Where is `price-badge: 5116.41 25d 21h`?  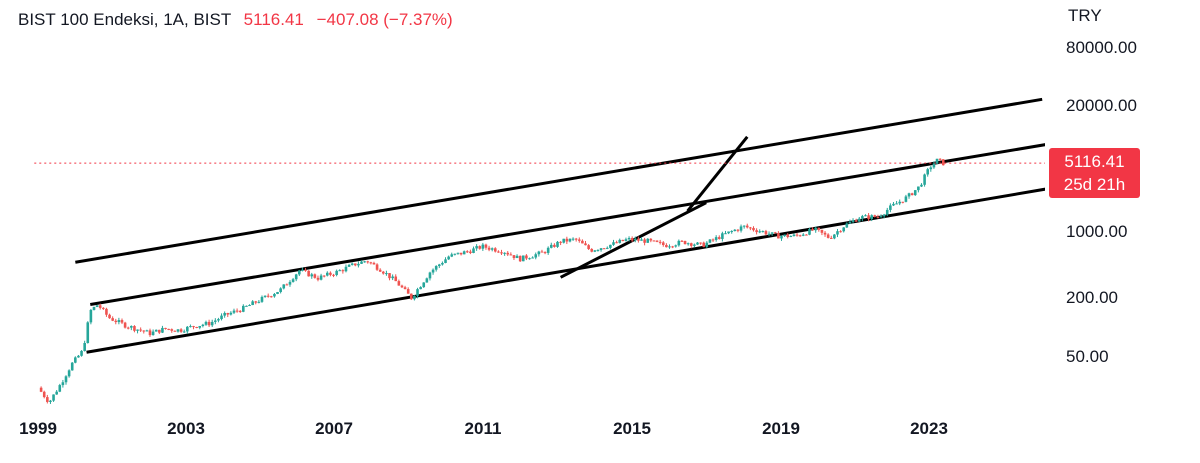
price-badge: 5116.41 25d 21h is located at coordinates (1094, 173).